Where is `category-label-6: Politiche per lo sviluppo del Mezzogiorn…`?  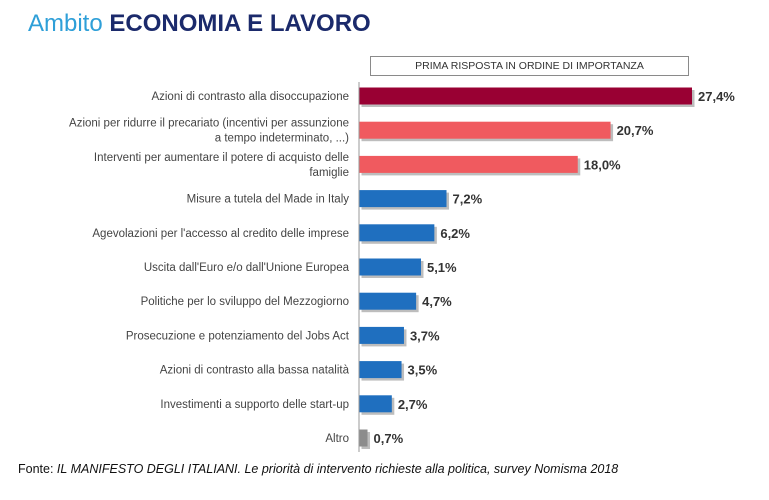 category-label-6: Politiche per lo sviluppo del Mezzogiorn… is located at coordinates (245, 302).